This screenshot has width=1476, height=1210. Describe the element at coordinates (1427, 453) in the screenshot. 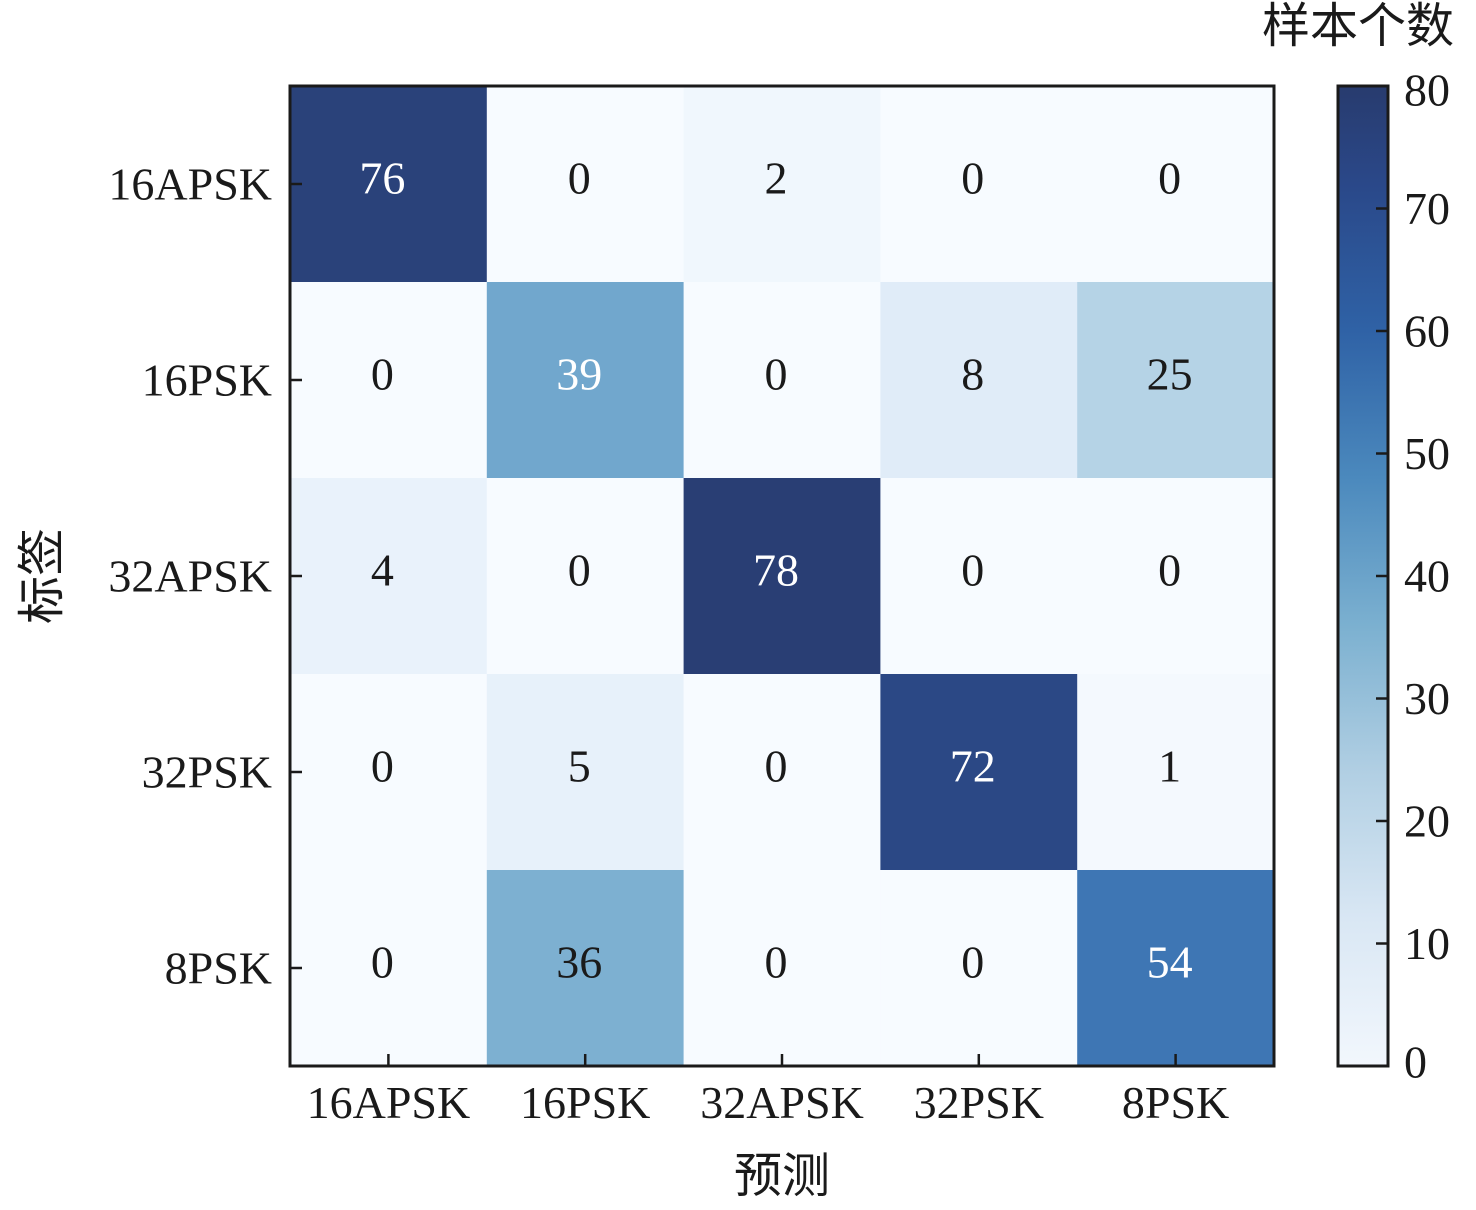

I see `colorbar-tick-label: 50` at that location.